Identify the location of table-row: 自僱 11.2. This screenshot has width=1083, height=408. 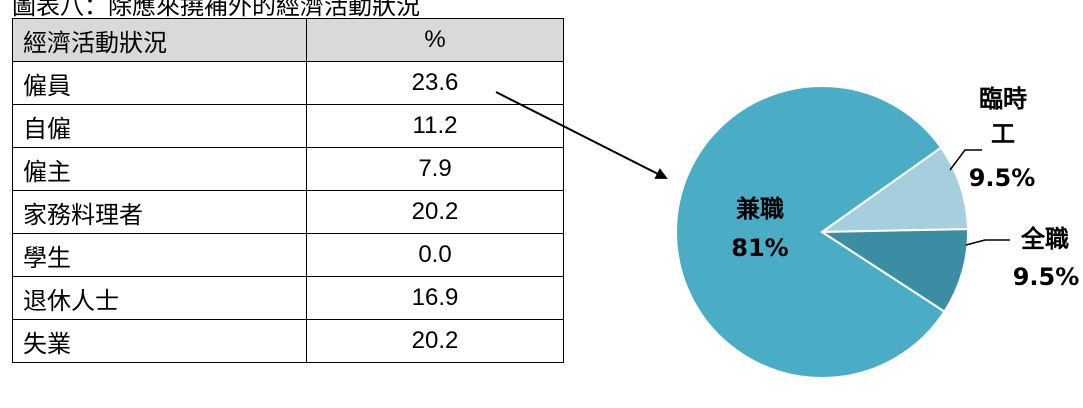
(288, 126).